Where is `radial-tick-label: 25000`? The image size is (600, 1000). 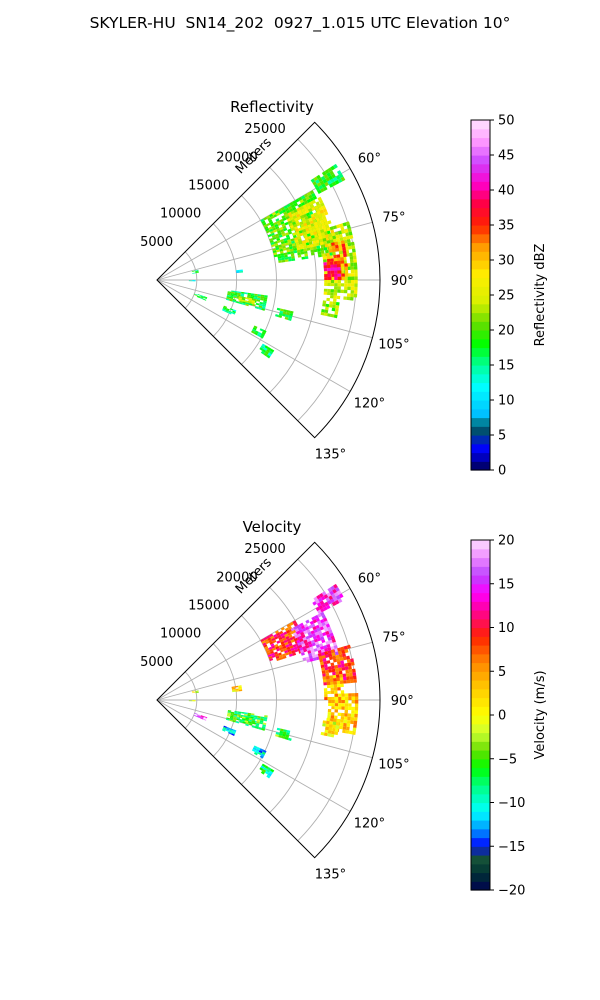 radial-tick-label: 25000 is located at coordinates (264, 129).